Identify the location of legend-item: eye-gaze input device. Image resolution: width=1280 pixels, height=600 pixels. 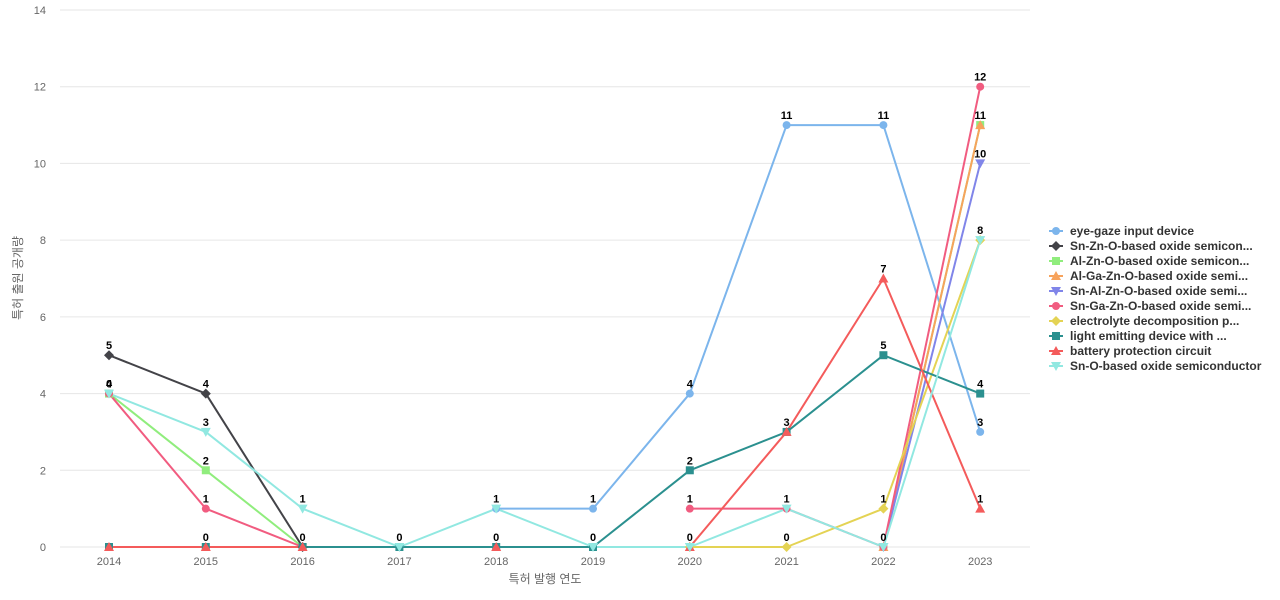
(1121, 231).